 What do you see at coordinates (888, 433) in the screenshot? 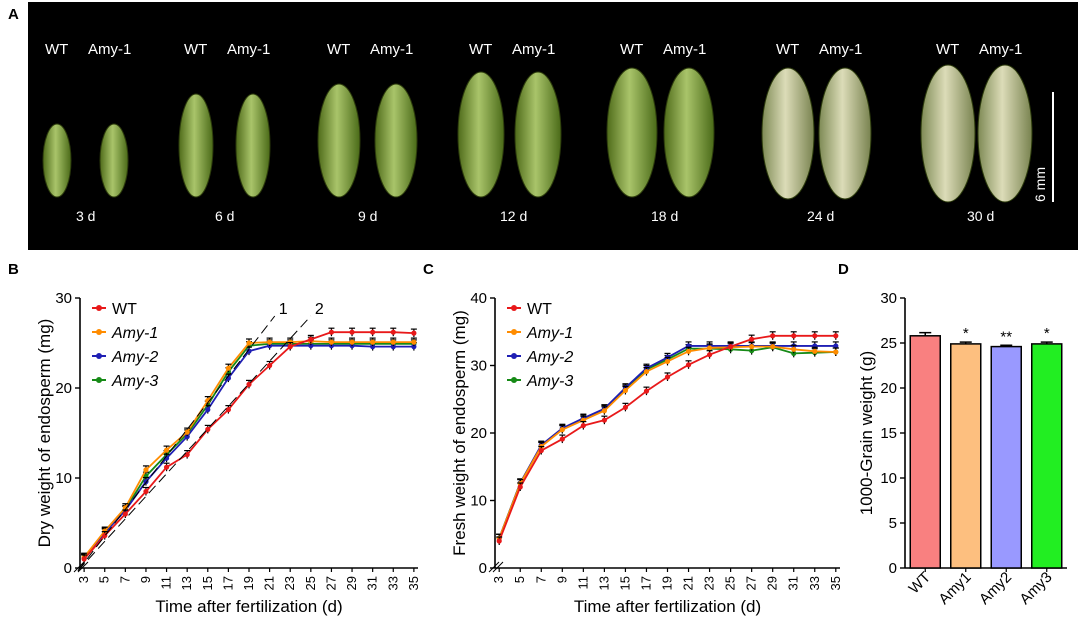
I see `y-tick-label: 15` at bounding box center [888, 433].